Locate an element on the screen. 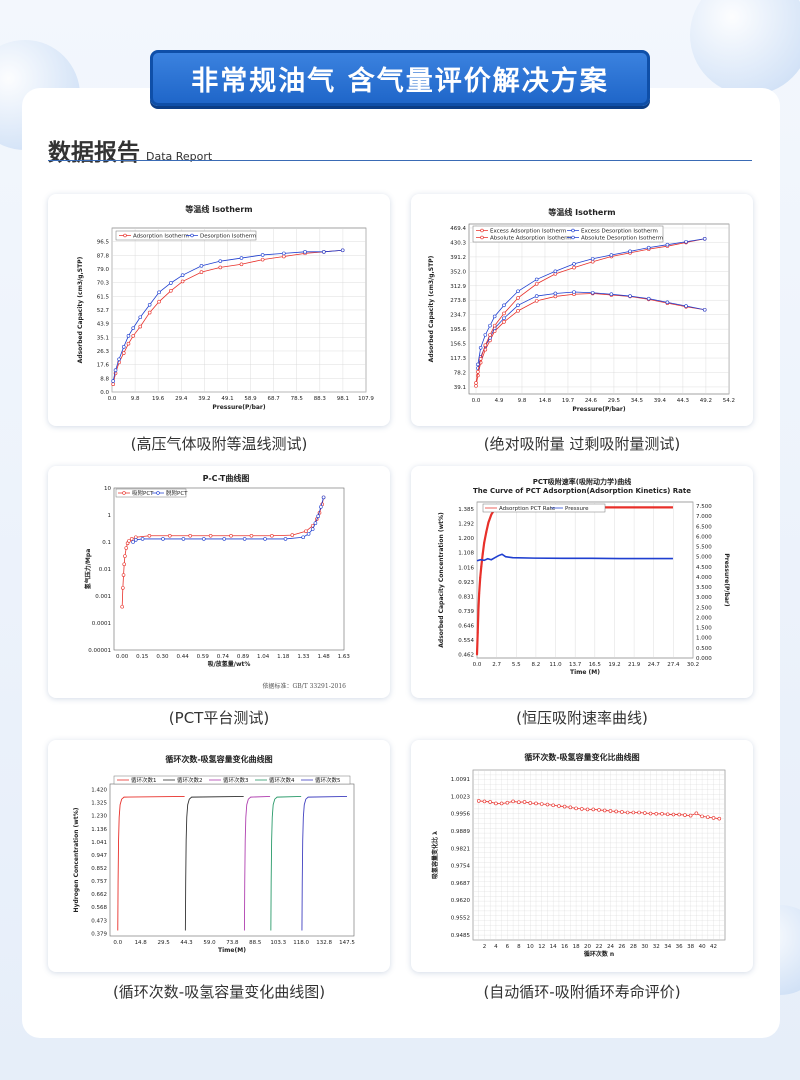 This screenshot has width=800, height=1080. x-tick-label: 49.2 is located at coordinates (706, 401).